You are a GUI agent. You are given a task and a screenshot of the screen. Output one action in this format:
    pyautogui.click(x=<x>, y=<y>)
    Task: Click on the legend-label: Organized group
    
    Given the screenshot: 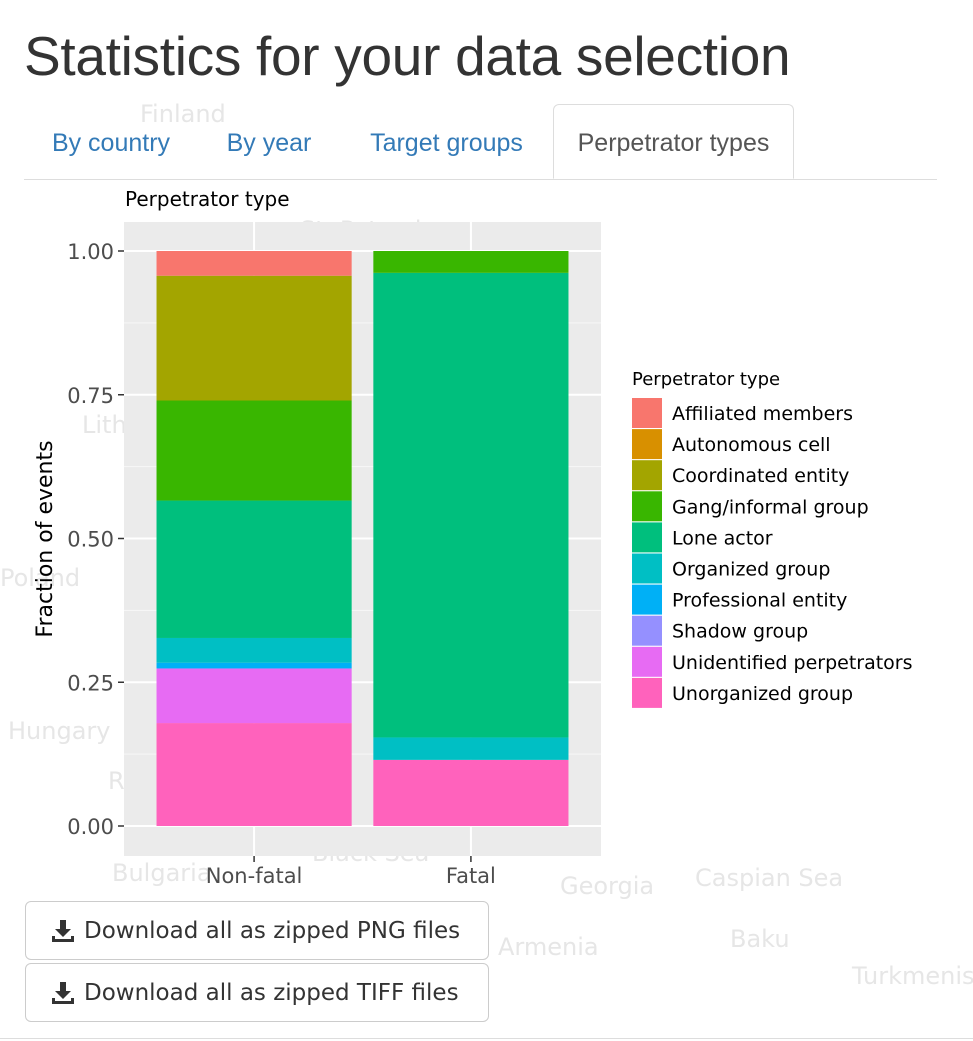 What is the action you would take?
    pyautogui.click(x=751, y=570)
    